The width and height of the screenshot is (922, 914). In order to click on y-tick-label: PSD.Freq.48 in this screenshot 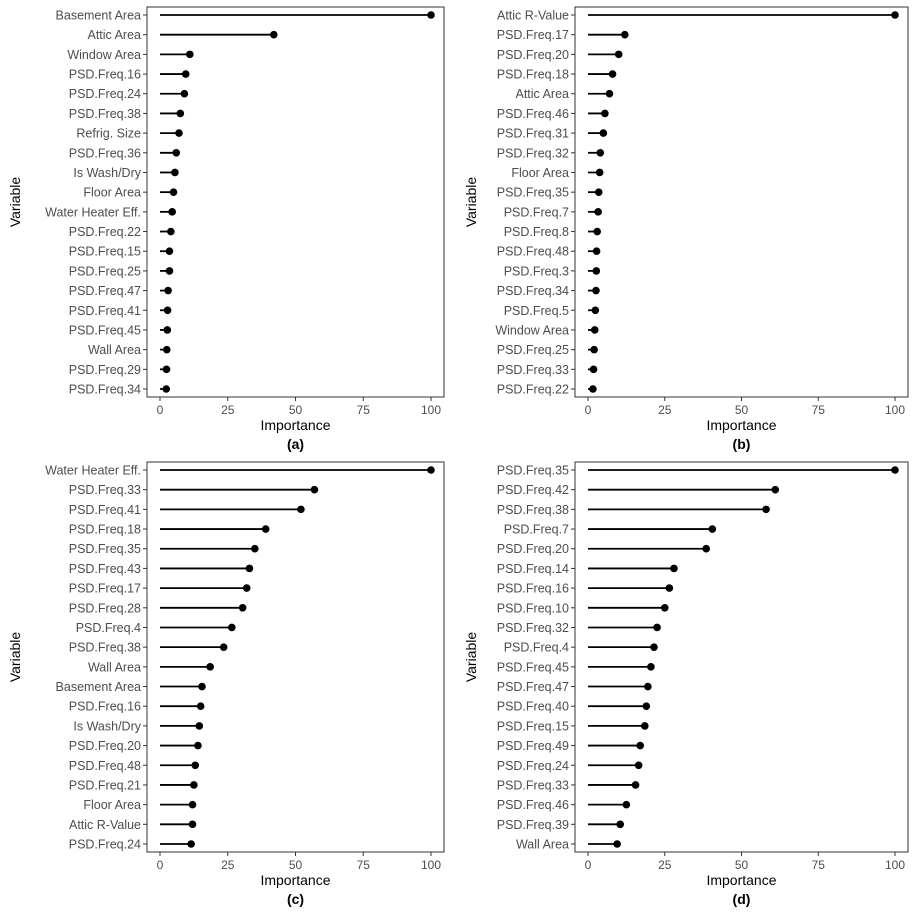, I will do `click(105, 766)`.